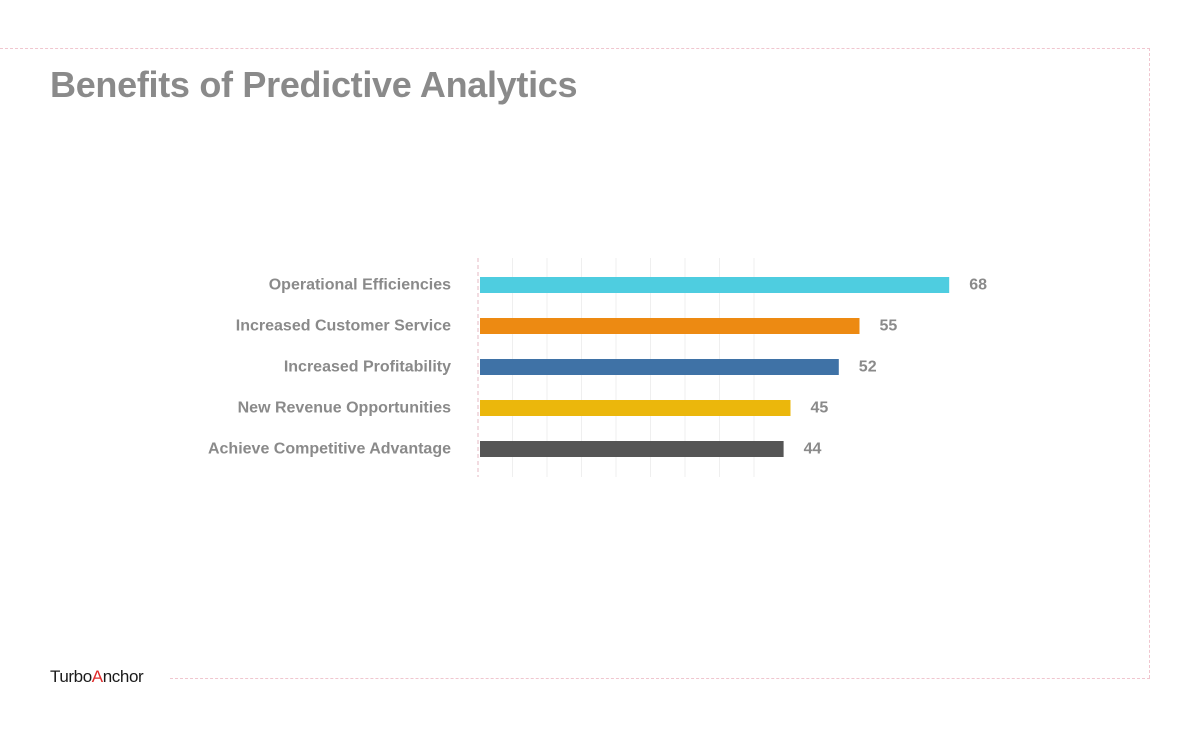 The height and width of the screenshot is (736, 1200). I want to click on chart-title: Benefits of Predictive Analytics, so click(314, 84).